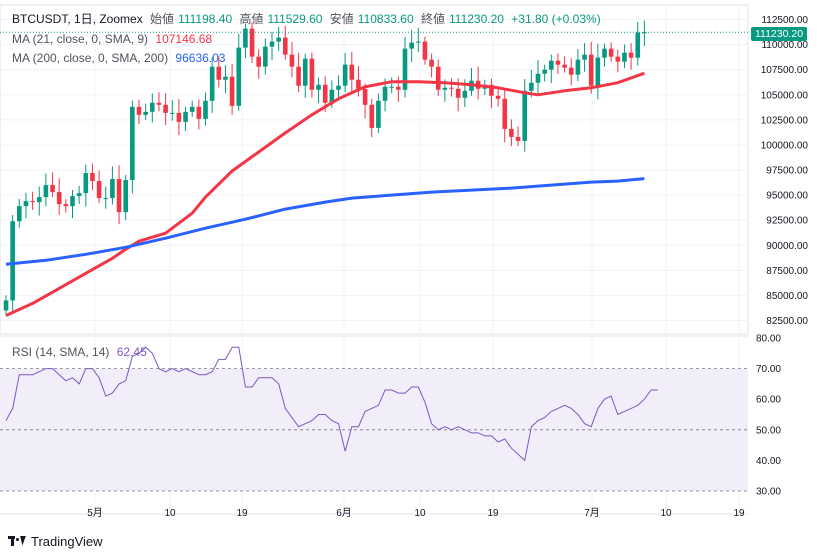  What do you see at coordinates (251, 19) in the screenshot?
I see `high-label: 高値` at bounding box center [251, 19].